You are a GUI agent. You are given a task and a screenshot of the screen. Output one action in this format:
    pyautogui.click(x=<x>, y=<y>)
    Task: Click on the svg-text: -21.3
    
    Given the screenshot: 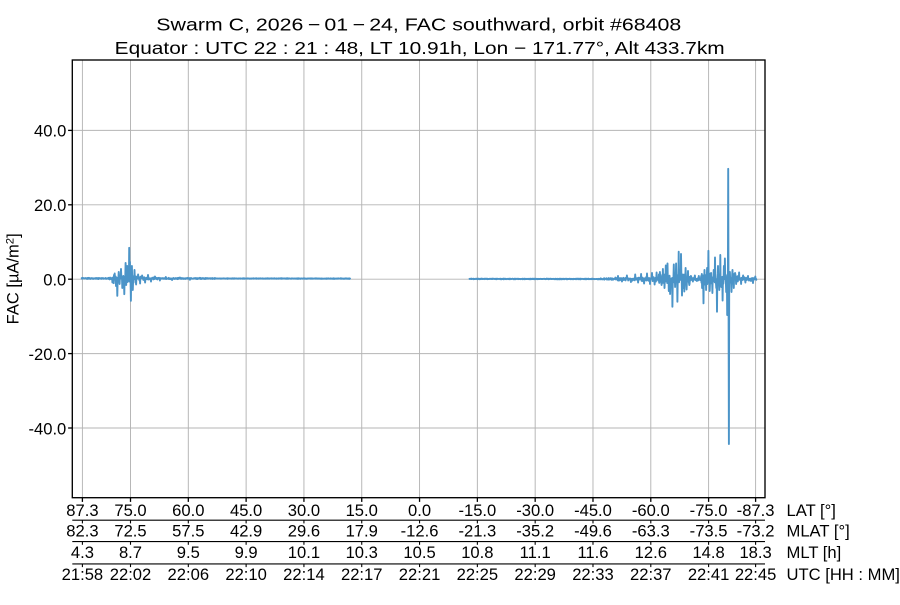 What is the action you would take?
    pyautogui.click(x=477, y=531)
    